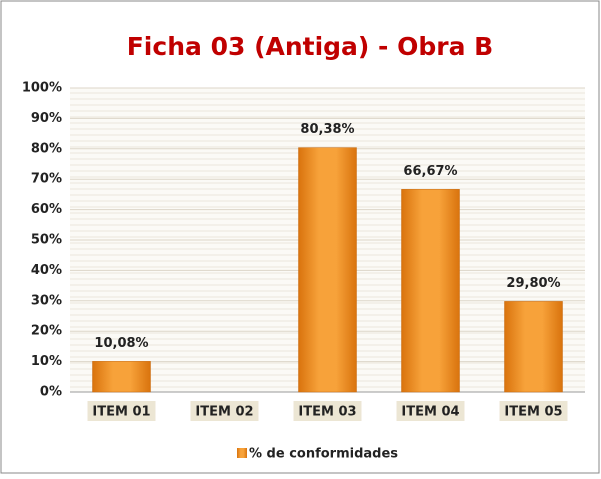 This screenshot has width=601, height=479. Describe the element at coordinates (46, 270) in the screenshot. I see `y-tick-label: 40%` at that location.